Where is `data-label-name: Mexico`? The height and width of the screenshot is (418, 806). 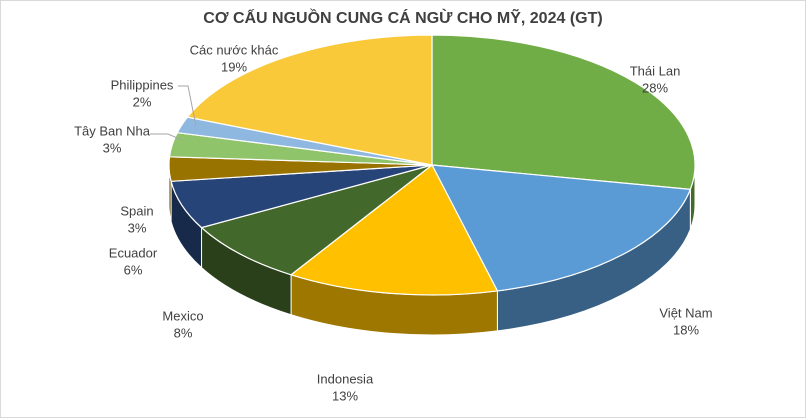
data-label-name: Mexico is located at coordinates (182, 315).